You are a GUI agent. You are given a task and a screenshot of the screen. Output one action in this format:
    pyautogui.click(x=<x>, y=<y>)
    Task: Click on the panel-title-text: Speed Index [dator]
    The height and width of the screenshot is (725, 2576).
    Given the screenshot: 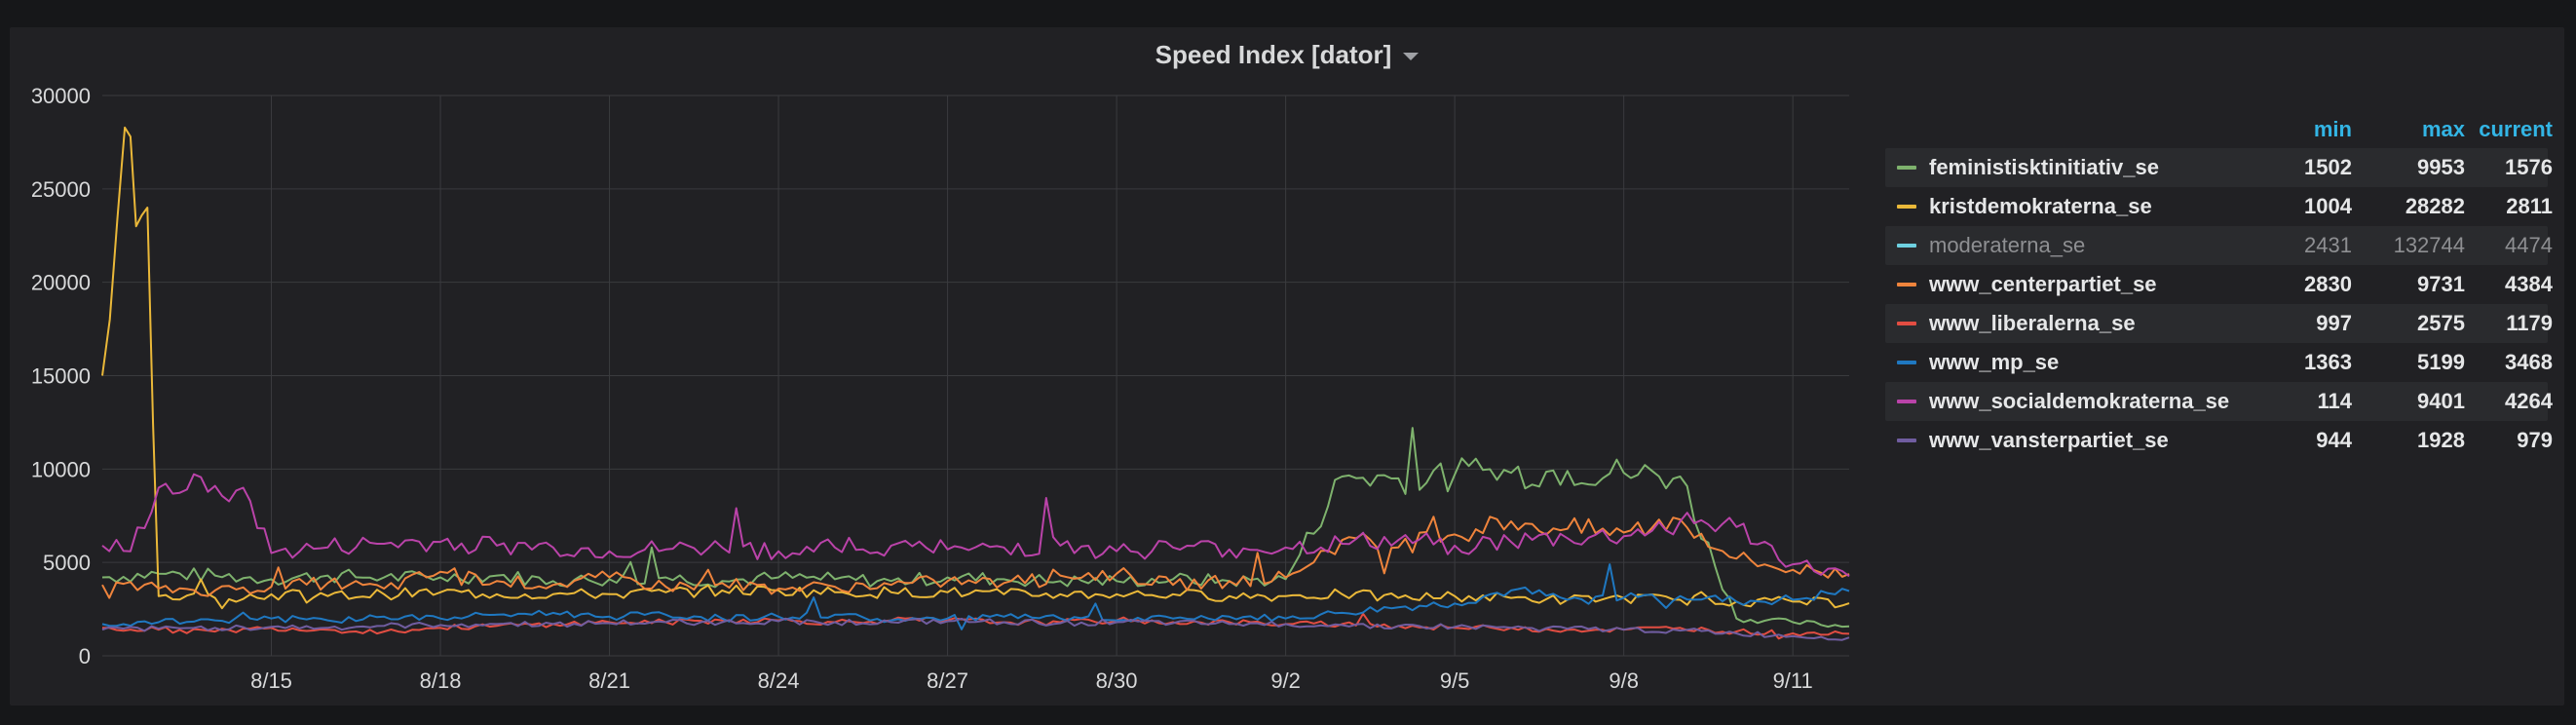 What is the action you would take?
    pyautogui.click(x=1273, y=54)
    